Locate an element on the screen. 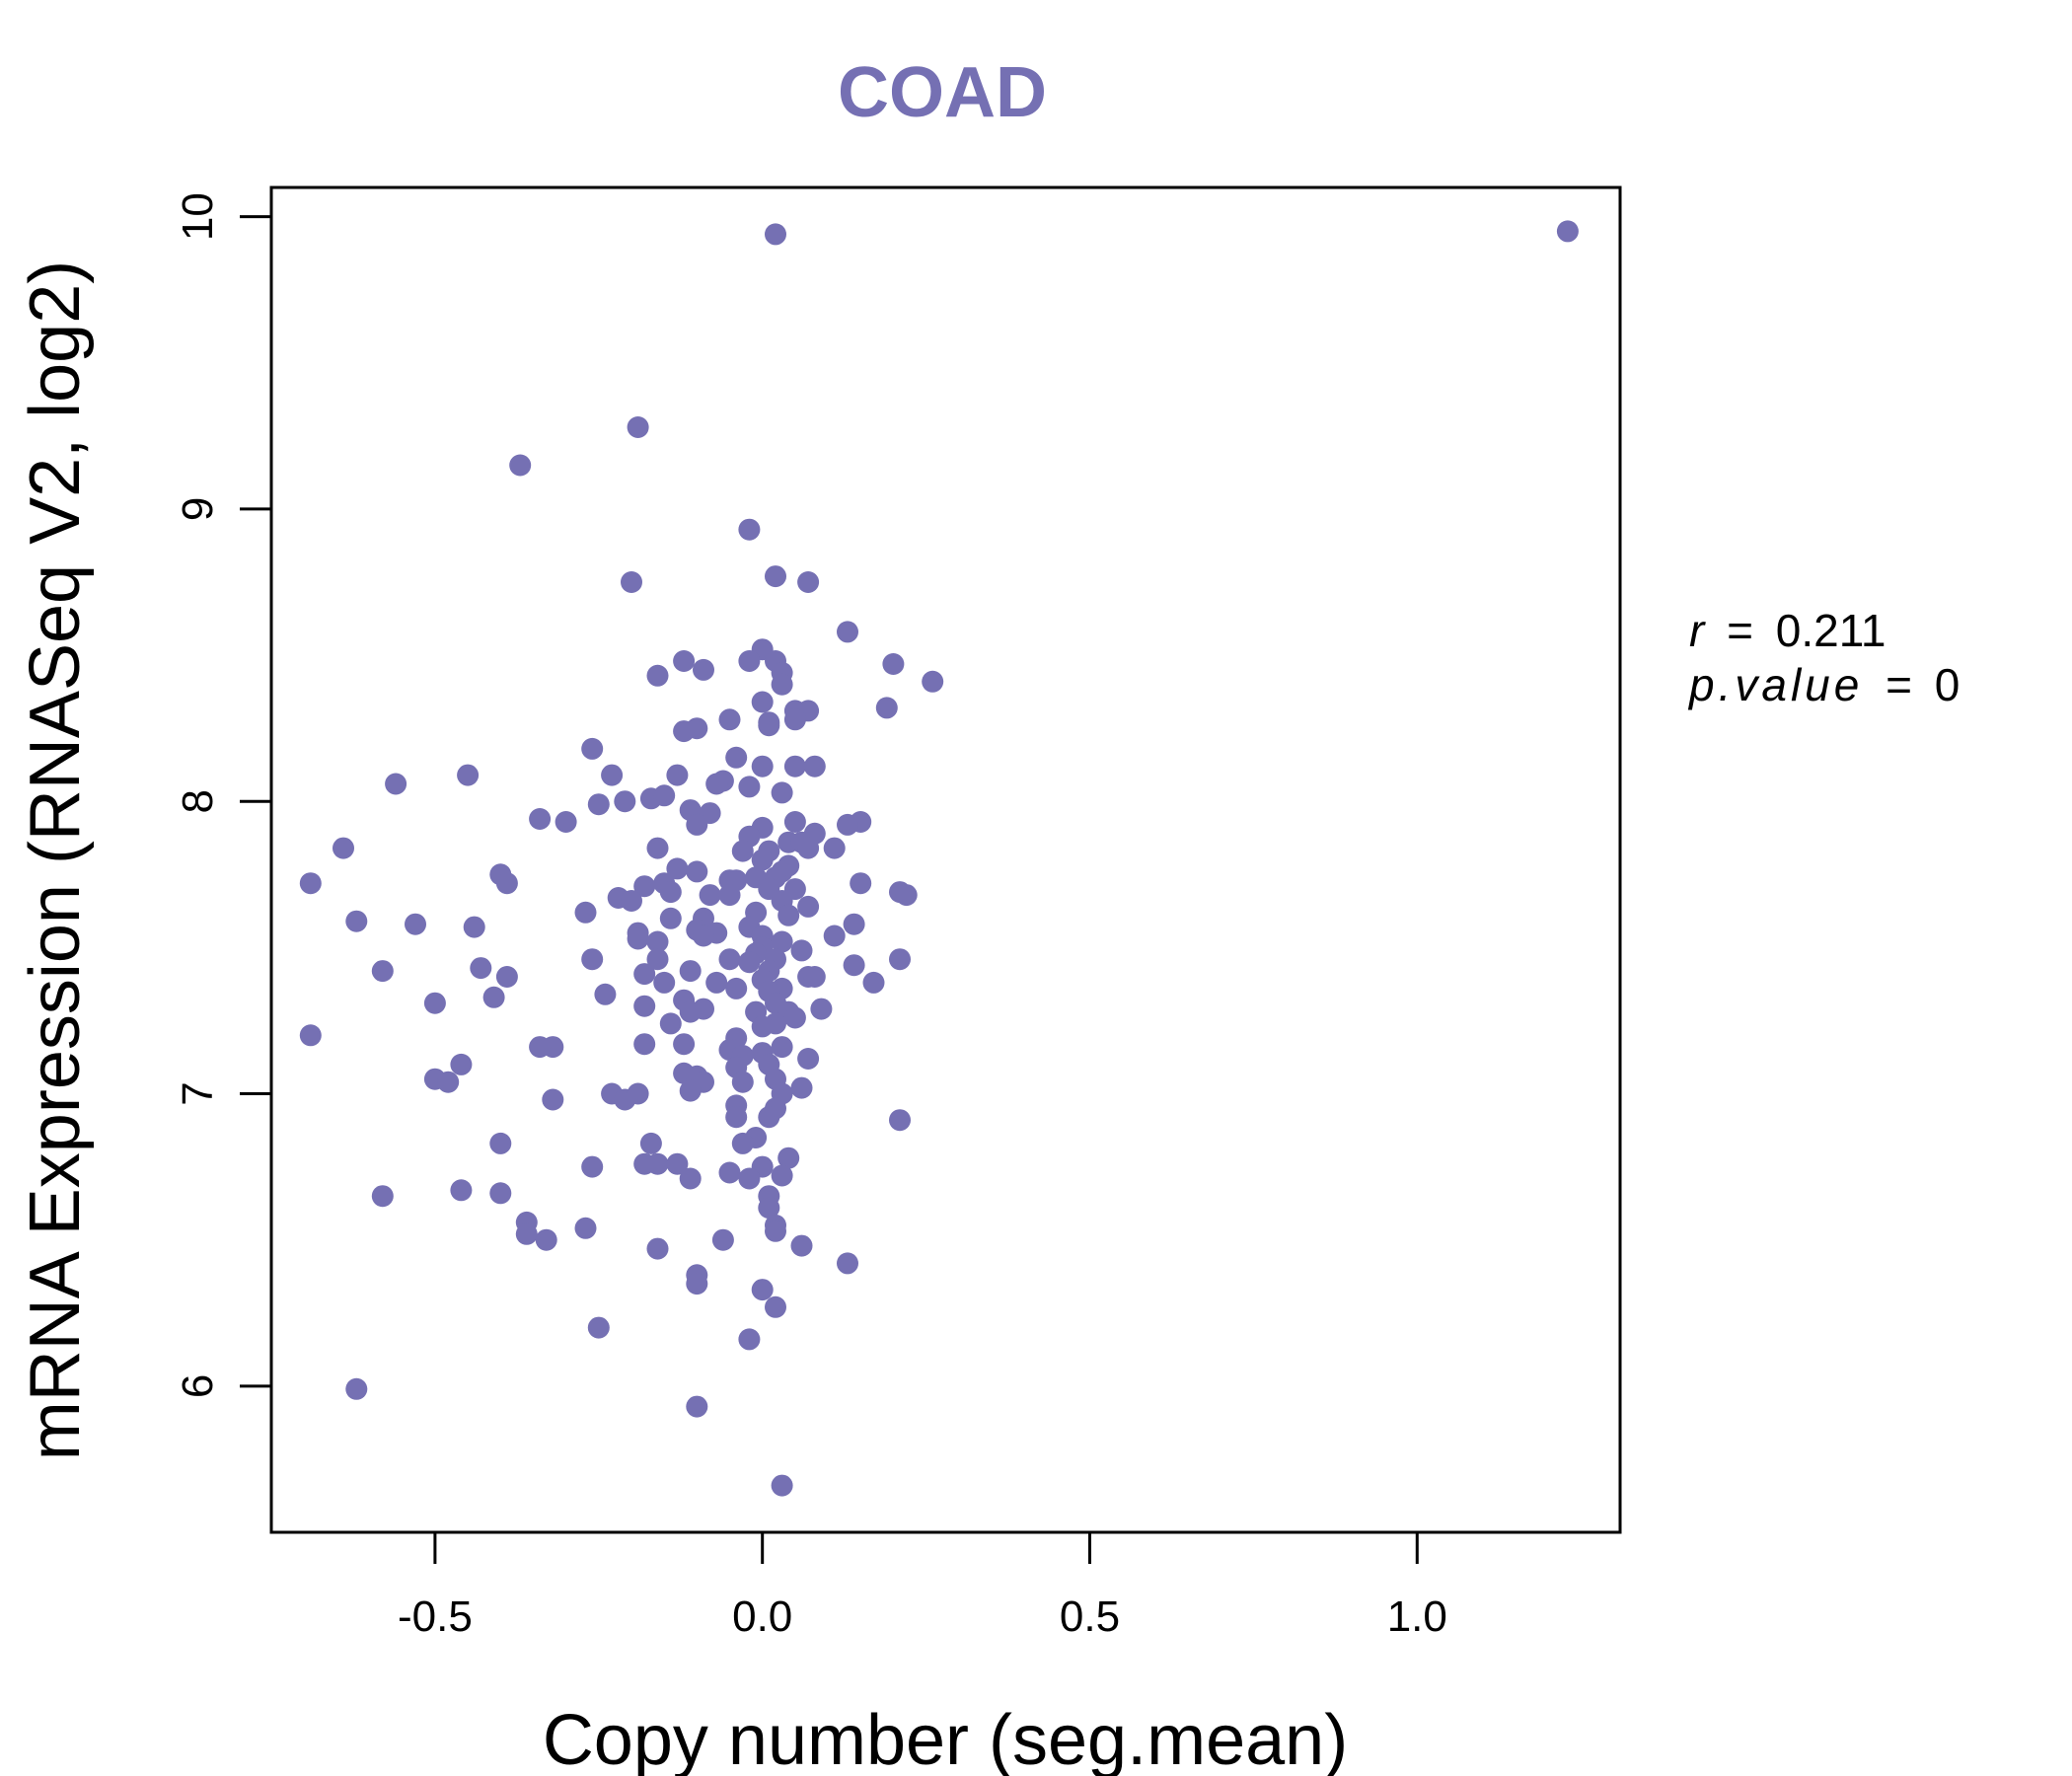 The height and width of the screenshot is (1776, 2072). r-label: r is located at coordinates (1698, 631).